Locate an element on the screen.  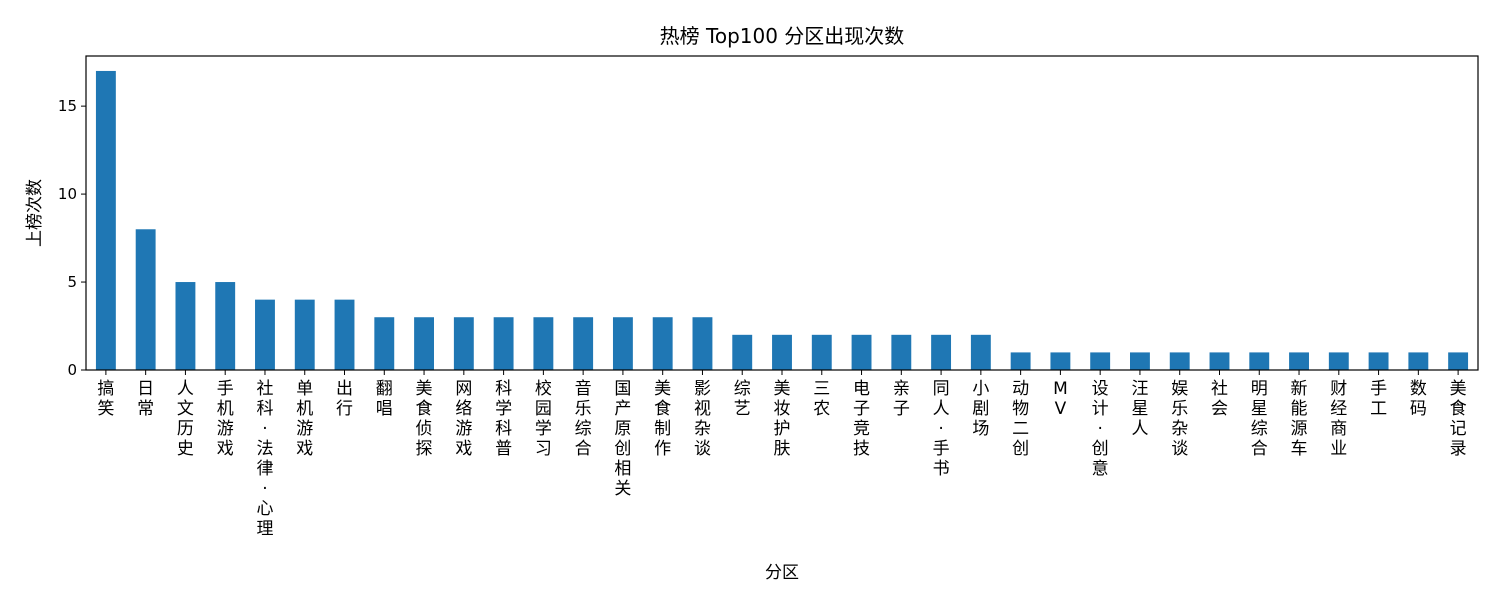
x-tick-label-29: 明星综合 is located at coordinates (1259, 419).